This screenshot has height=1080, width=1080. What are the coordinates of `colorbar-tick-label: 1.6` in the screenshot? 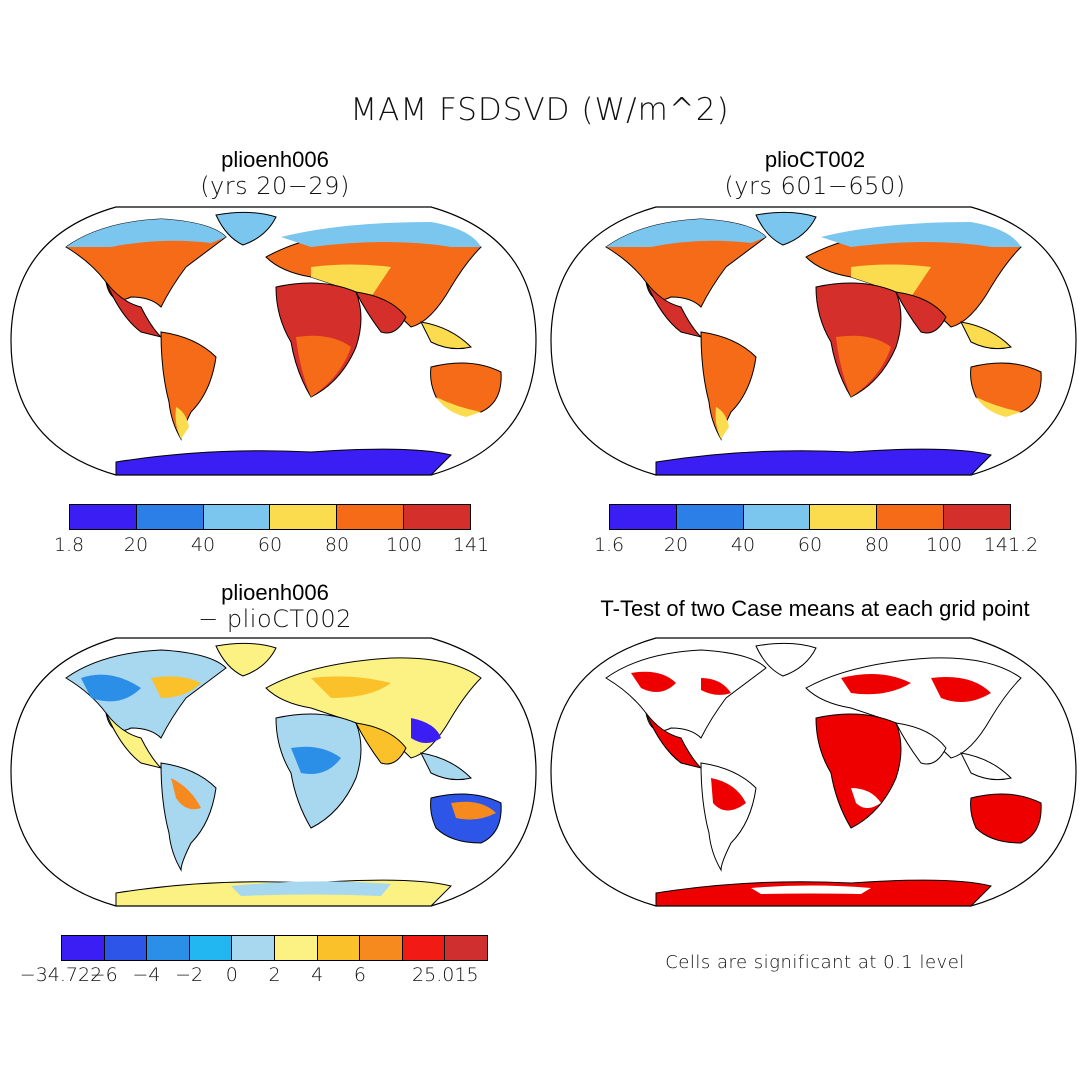 It's located at (609, 545).